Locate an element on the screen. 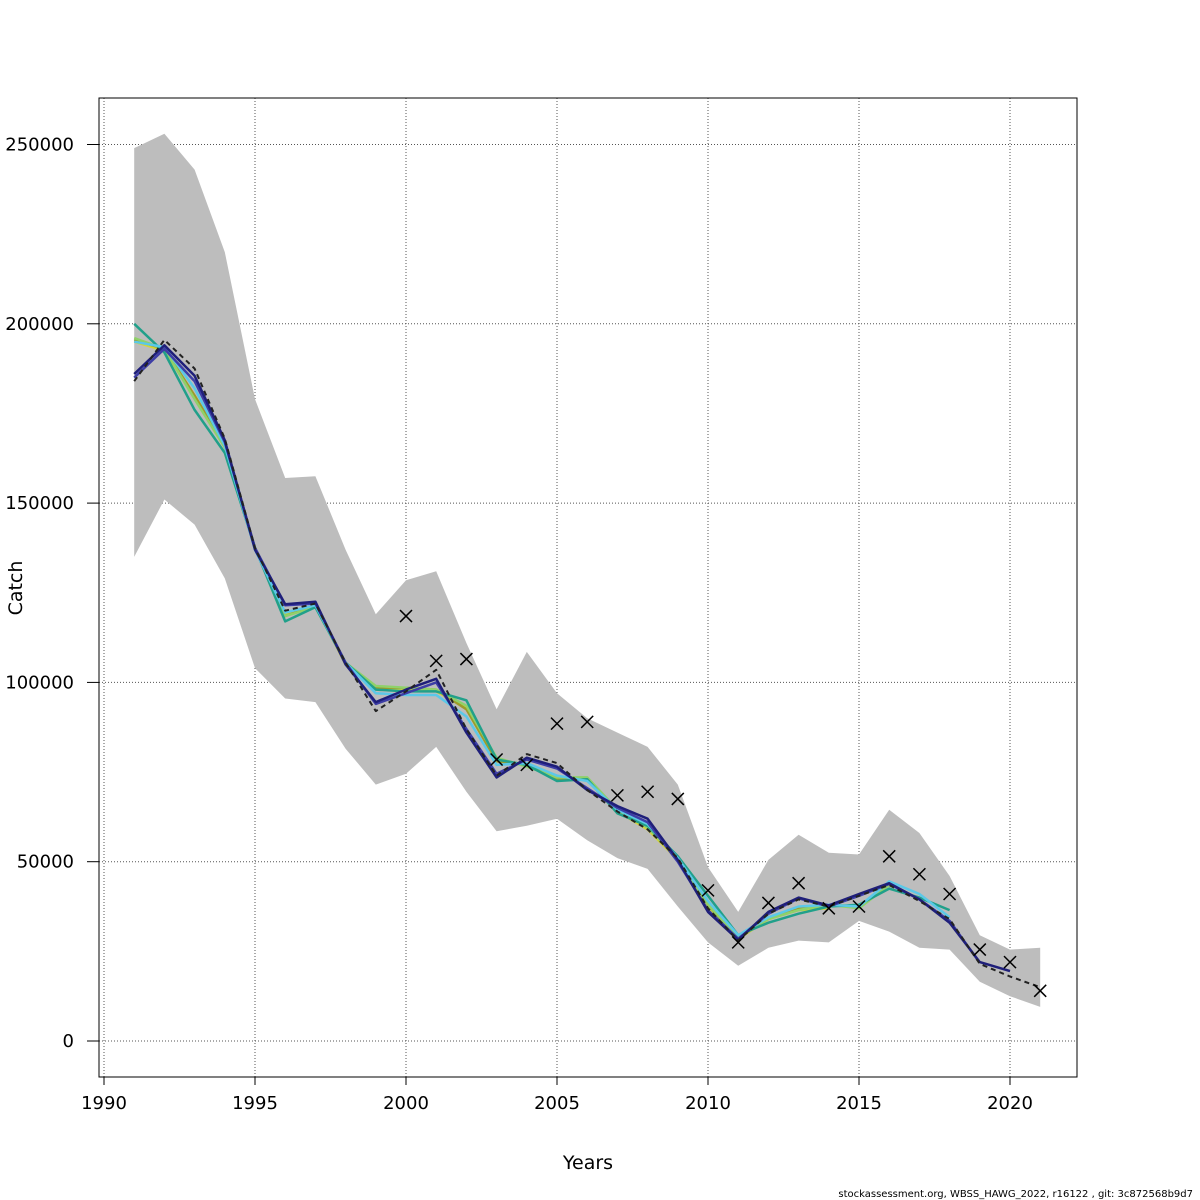 Image resolution: width=1200 pixels, height=1200 pixels. y-tick-label: 250000 is located at coordinates (39, 145).